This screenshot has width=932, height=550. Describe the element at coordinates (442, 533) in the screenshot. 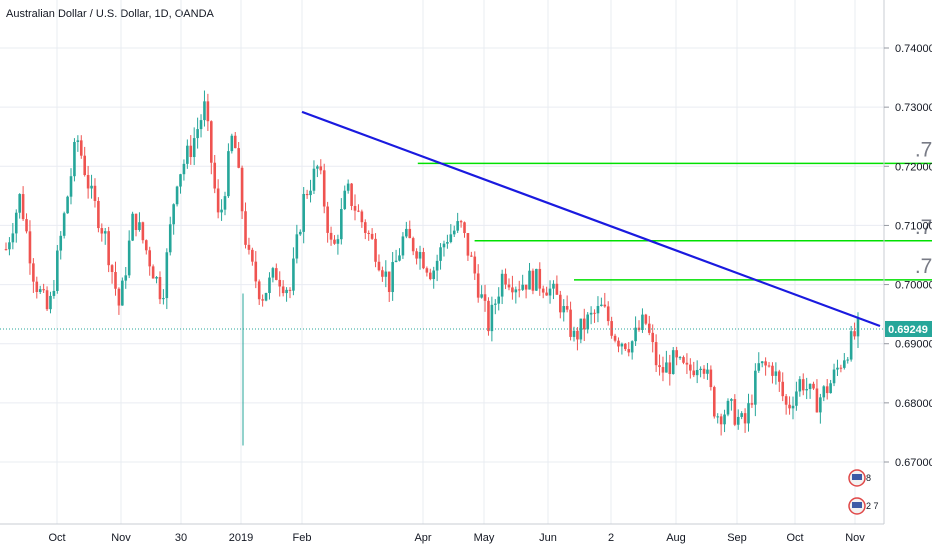

I see `time-axis: Oct Nov 30 2019 Feb Apr May Jun 2 Aug Sep Oct Nov` at that location.